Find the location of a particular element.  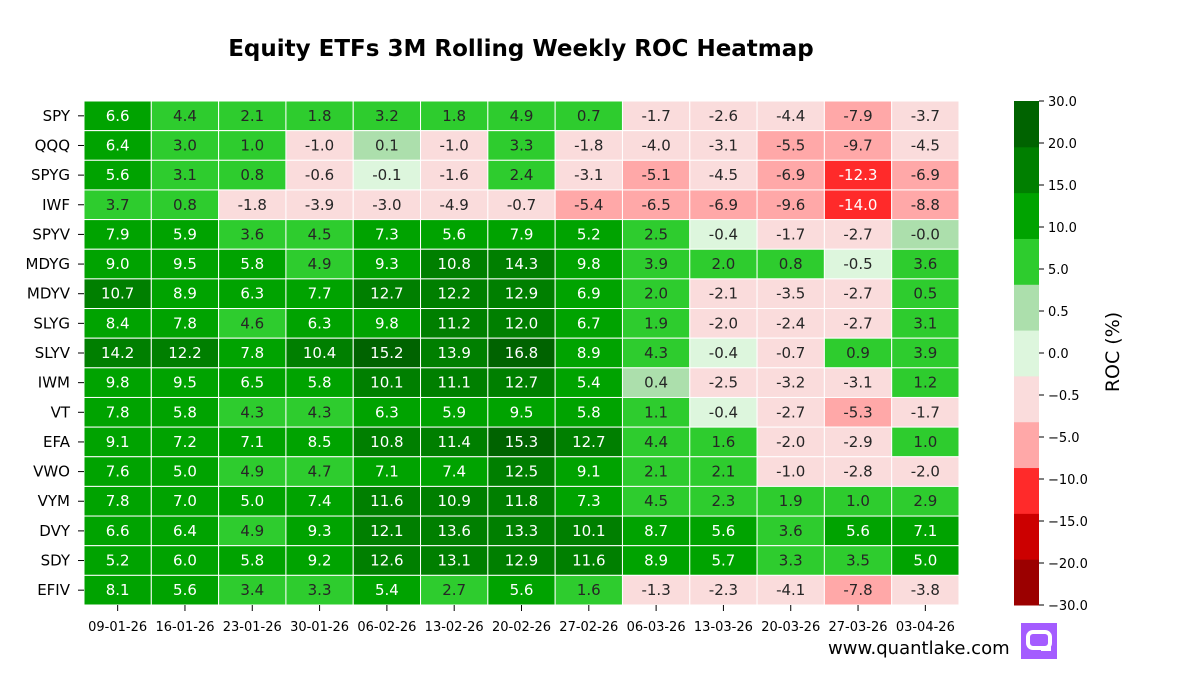

column-label: 27-03-26 is located at coordinates (858, 627).